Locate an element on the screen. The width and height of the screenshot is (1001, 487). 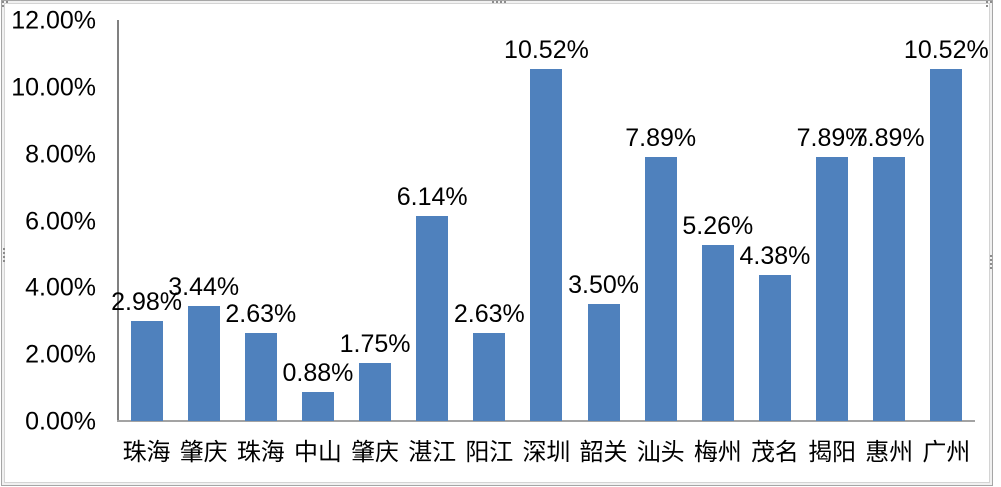
bar-value-label: 2.98% is located at coordinates (147, 302).